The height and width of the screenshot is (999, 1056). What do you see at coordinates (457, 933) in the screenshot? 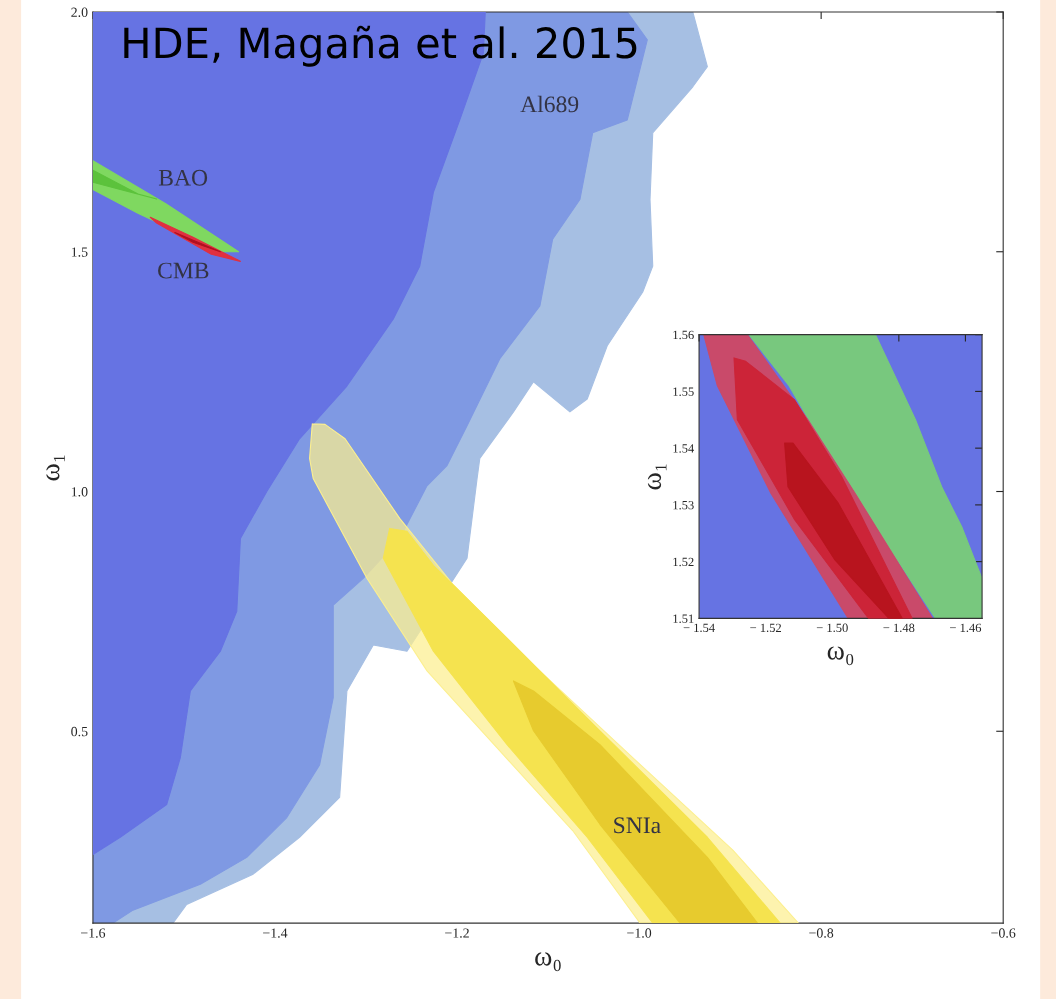
I see `x-tick-label: −1.2` at bounding box center [457, 933].